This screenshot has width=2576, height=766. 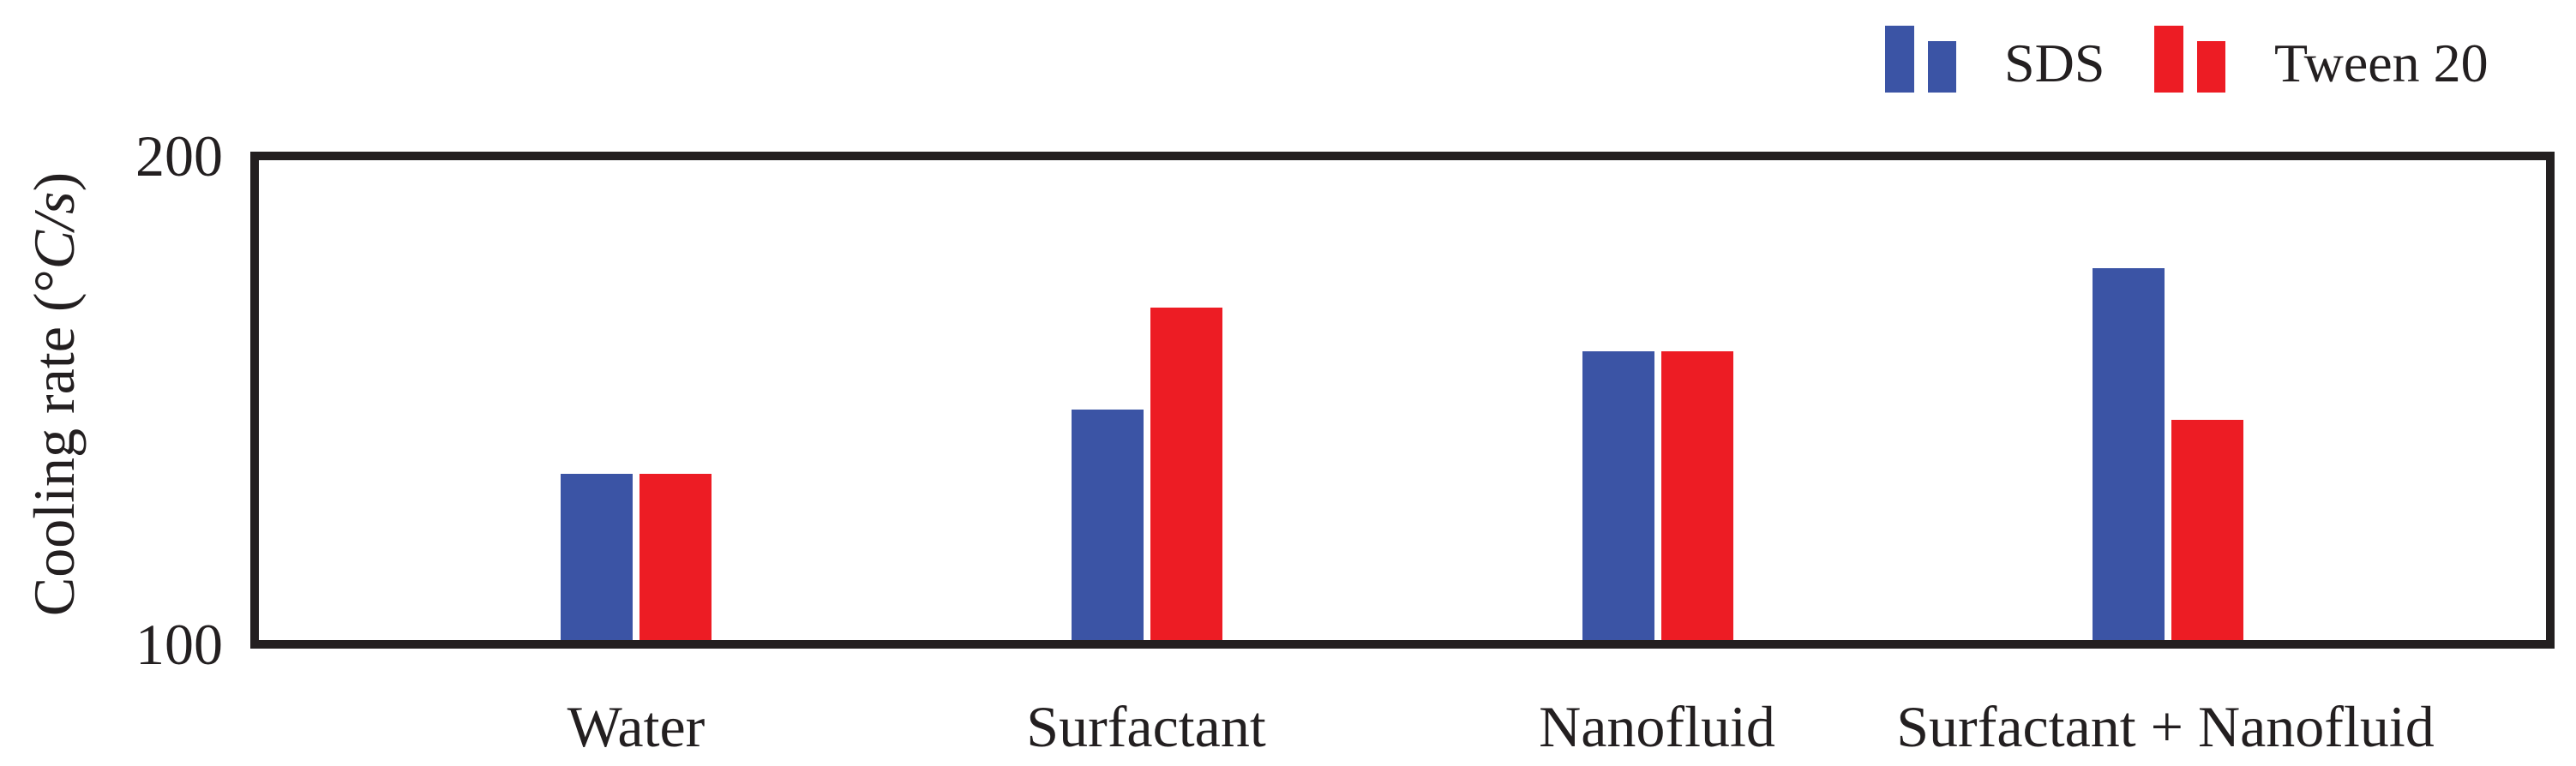 What do you see at coordinates (179, 156) in the screenshot?
I see `y-tick-200: 200` at bounding box center [179, 156].